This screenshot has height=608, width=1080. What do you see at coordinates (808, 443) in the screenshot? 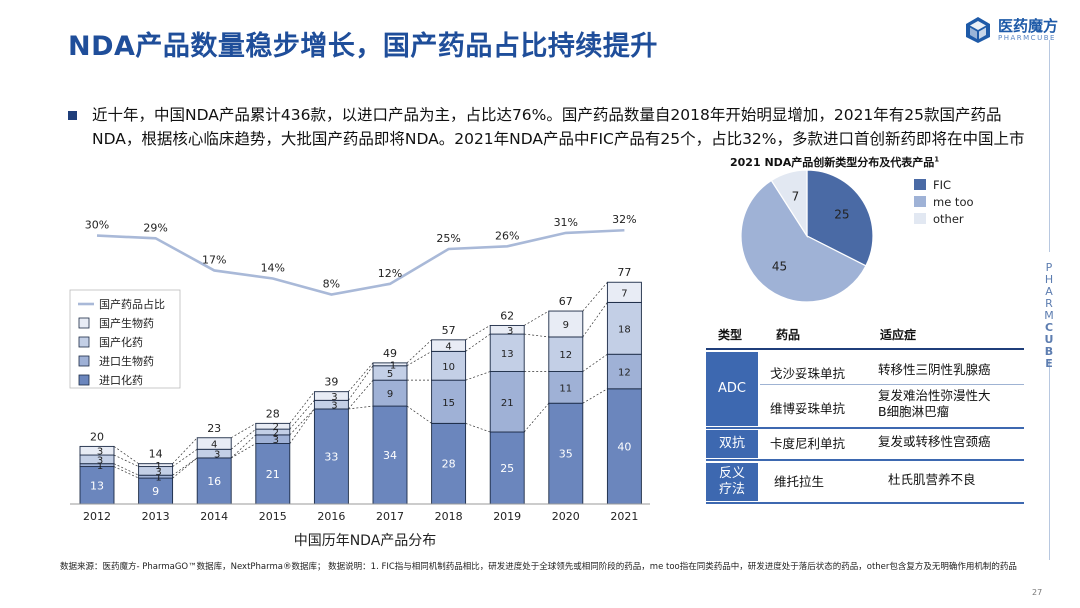
I see `drug-cell: 卡度尼利单抗` at bounding box center [808, 443].